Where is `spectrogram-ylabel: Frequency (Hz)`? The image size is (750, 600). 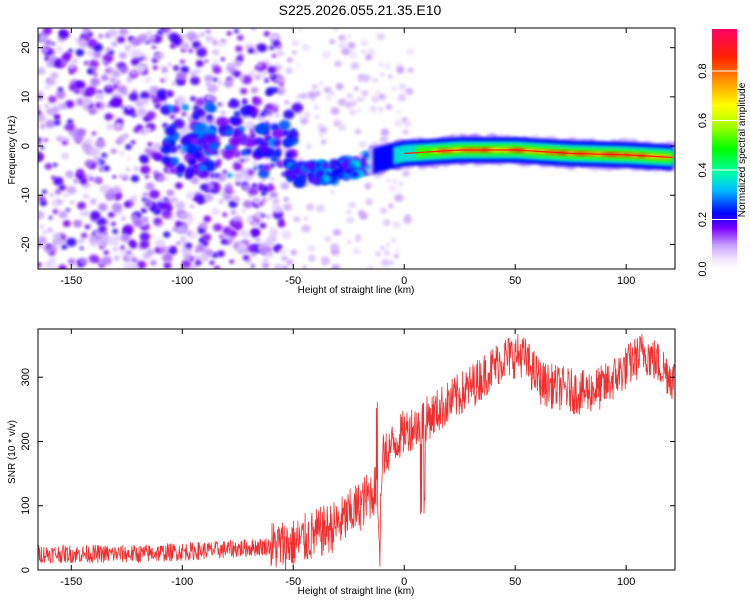
spectrogram-ylabel: Frequency (Hz) is located at coordinates (12, 150).